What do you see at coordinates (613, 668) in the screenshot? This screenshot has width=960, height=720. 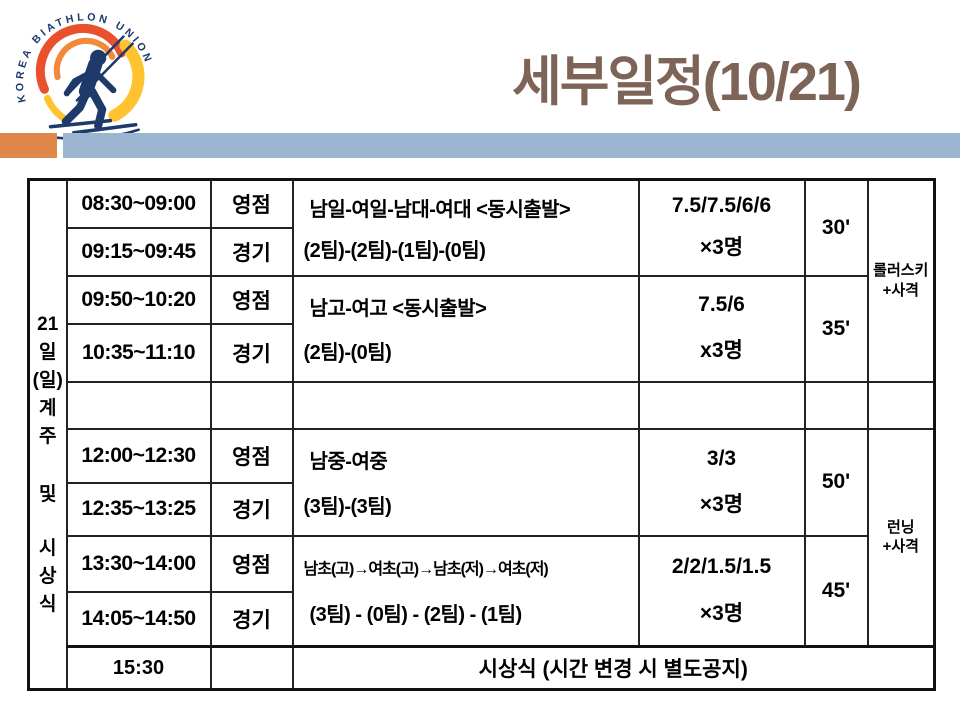 I see `awards-label-cell: 시상식 (시간 변경 시 별도공지)` at bounding box center [613, 668].